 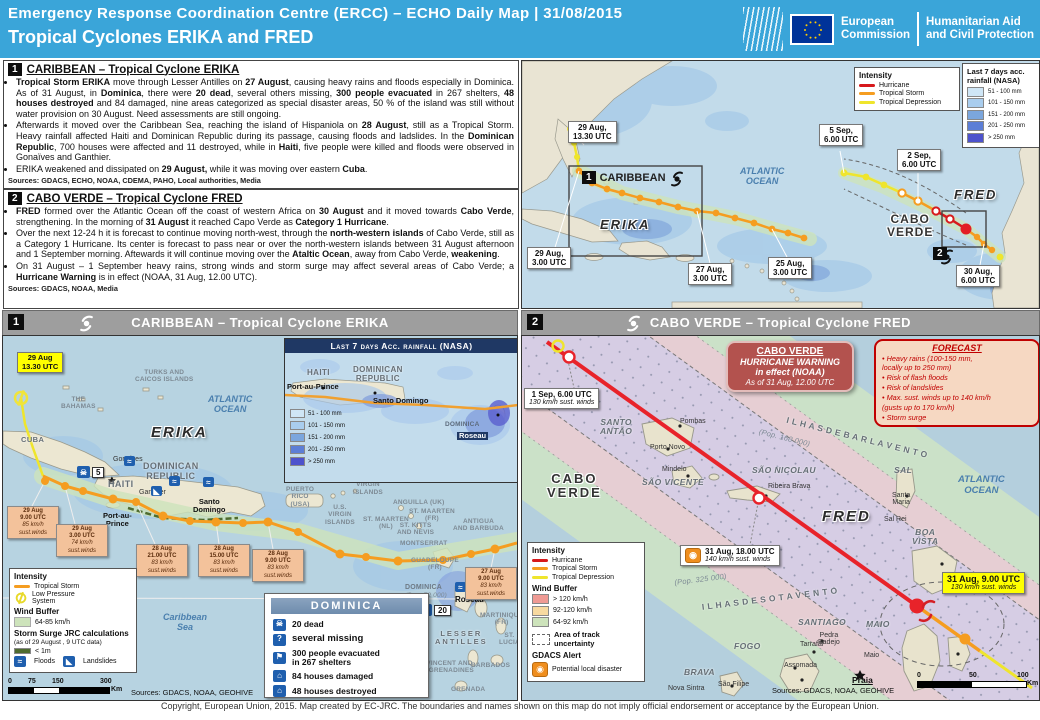 I want to click on legend-label: Area of track uncertainty, so click(x=577, y=639).